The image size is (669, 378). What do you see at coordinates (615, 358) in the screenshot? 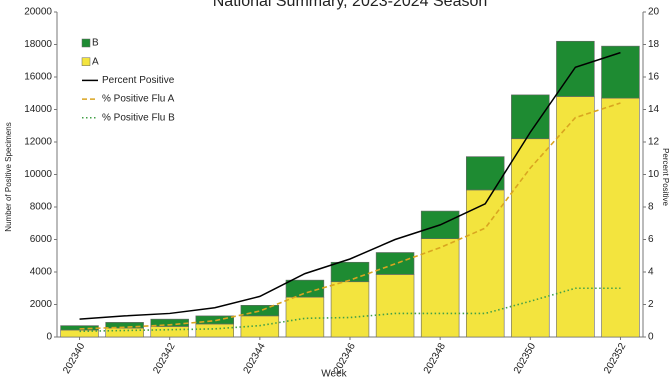
I see `x-tick-label: 202352` at bounding box center [615, 358].